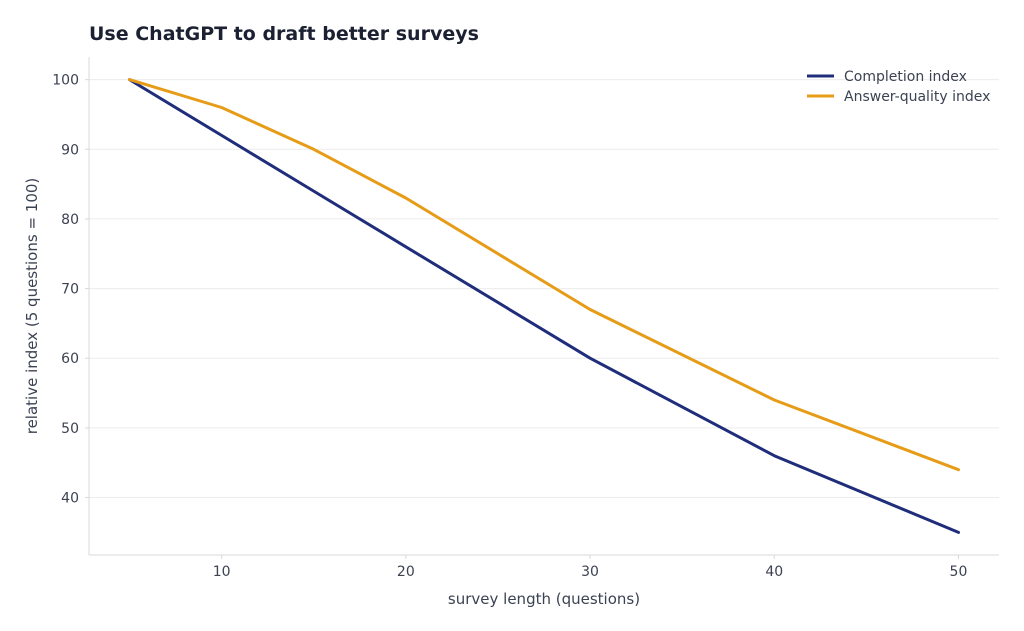 The image size is (1024, 631). Describe the element at coordinates (917, 97) in the screenshot. I see `legend-label: Answer-quality index` at that location.